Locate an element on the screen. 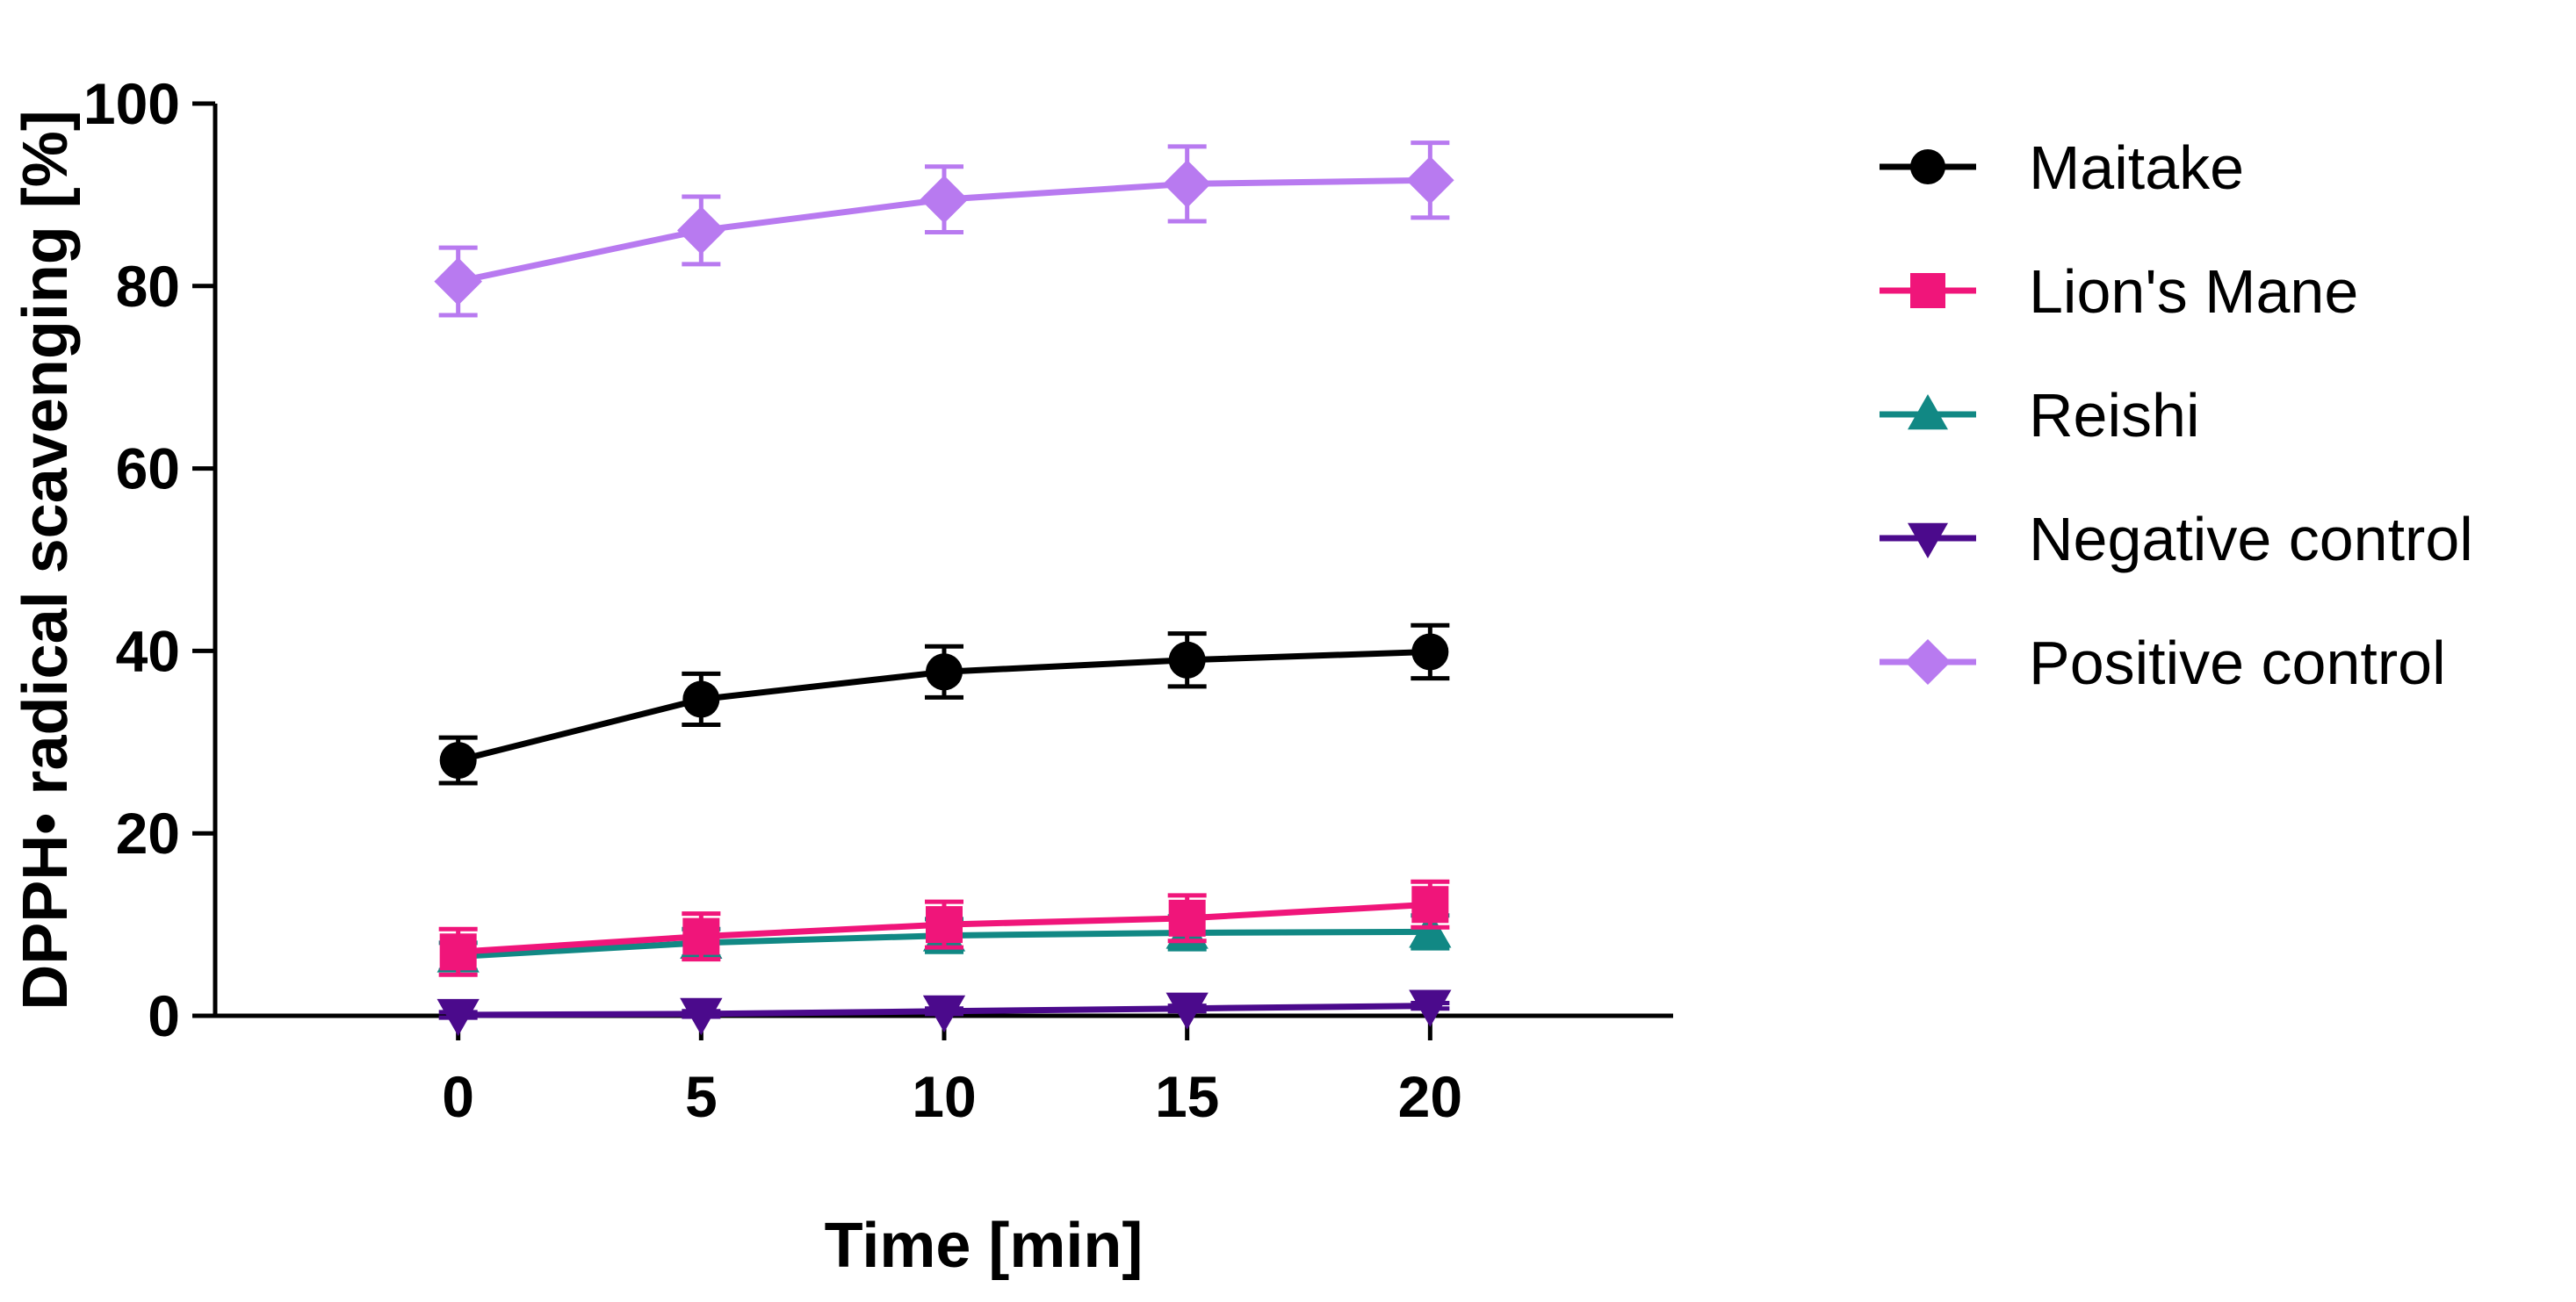 The image size is (2576, 1302). legend-item: Lion's Mane is located at coordinates (2119, 291).